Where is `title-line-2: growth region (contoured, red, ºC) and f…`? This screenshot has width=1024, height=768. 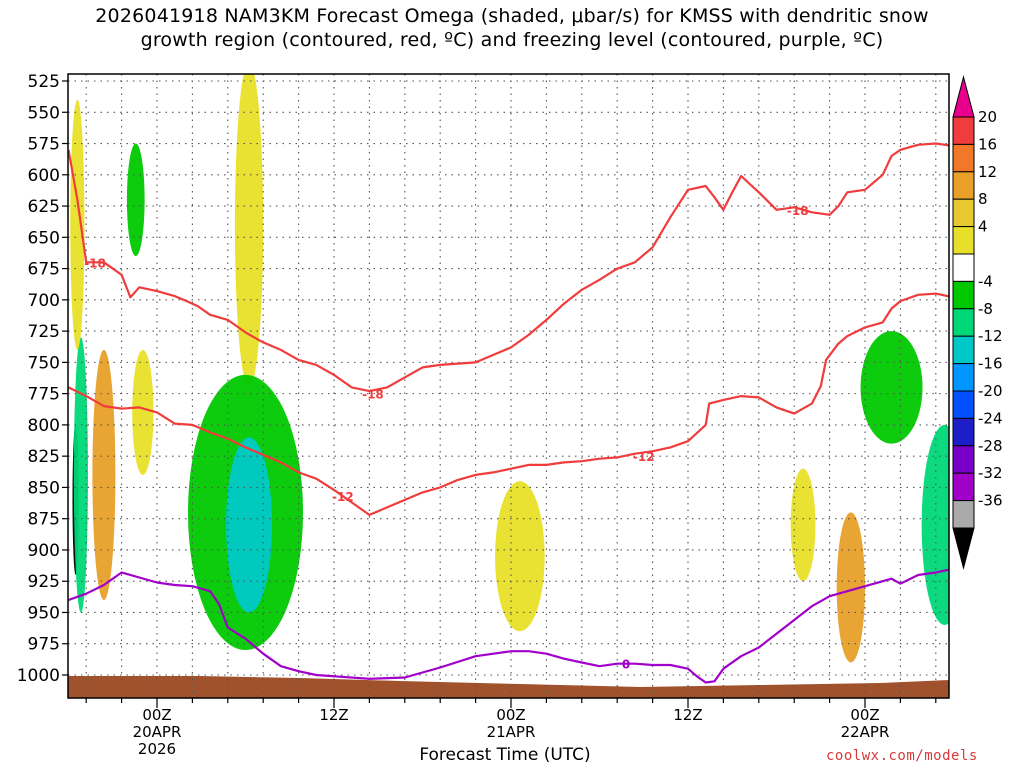
title-line-2: growth region (contoured, red, ºC) and f… is located at coordinates (512, 40).